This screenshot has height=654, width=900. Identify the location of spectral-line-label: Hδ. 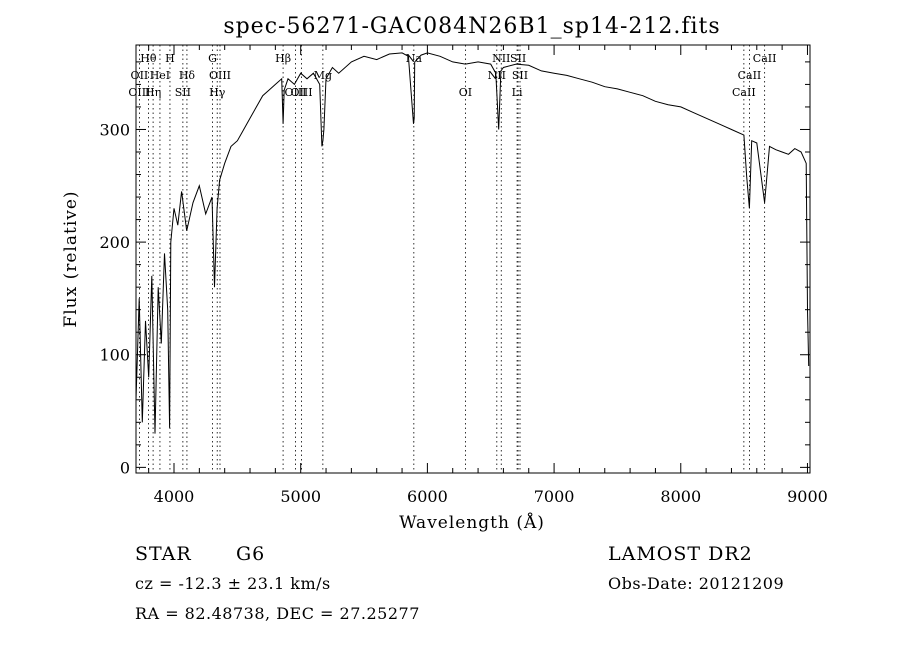
(187, 75).